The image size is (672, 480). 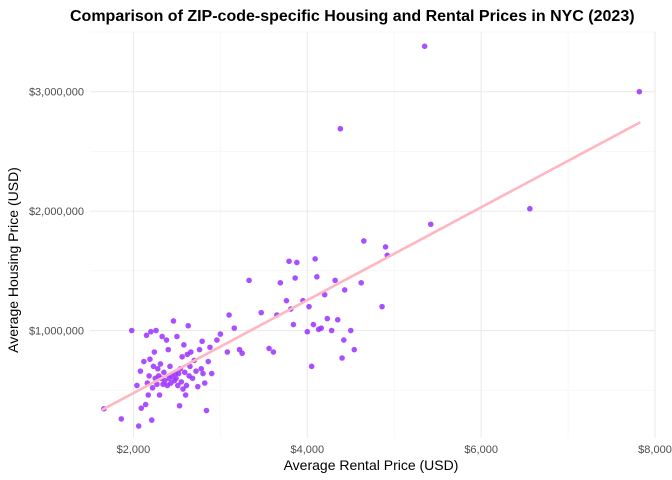 What do you see at coordinates (56, 93) in the screenshot?
I see `y-tick-label: $3,000,000` at bounding box center [56, 93].